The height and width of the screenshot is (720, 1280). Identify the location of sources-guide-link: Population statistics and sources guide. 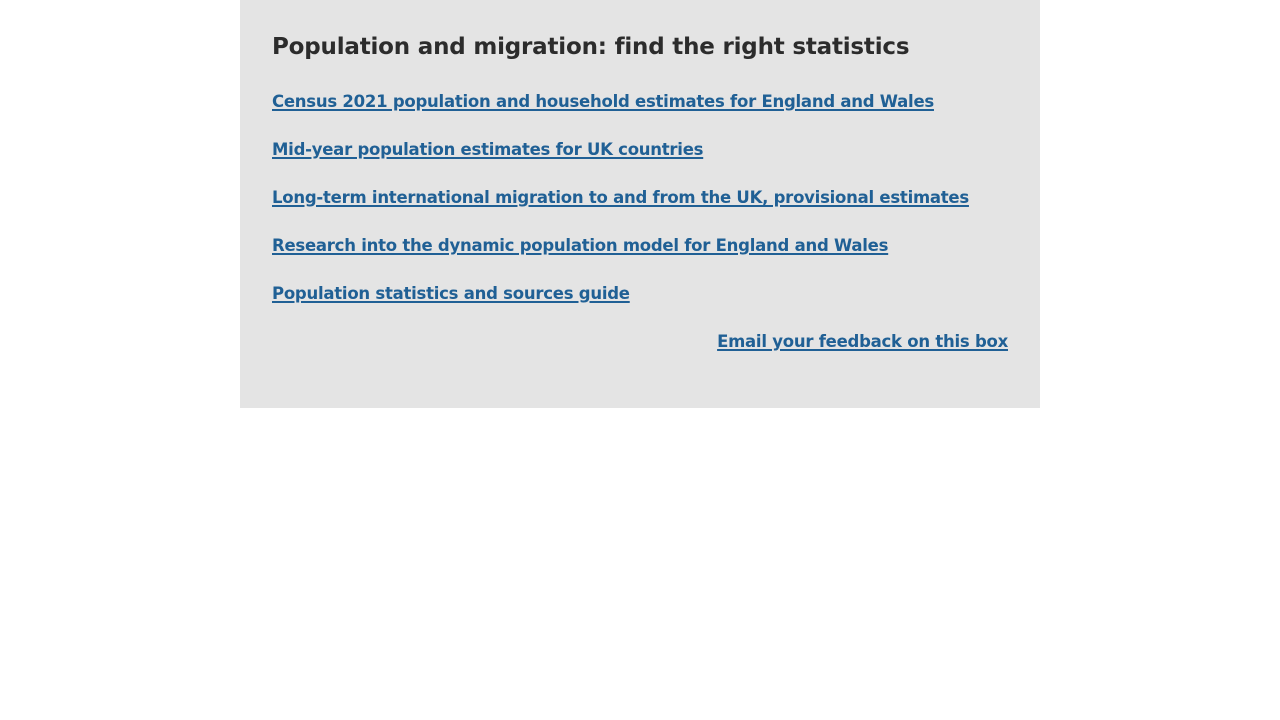
(451, 293).